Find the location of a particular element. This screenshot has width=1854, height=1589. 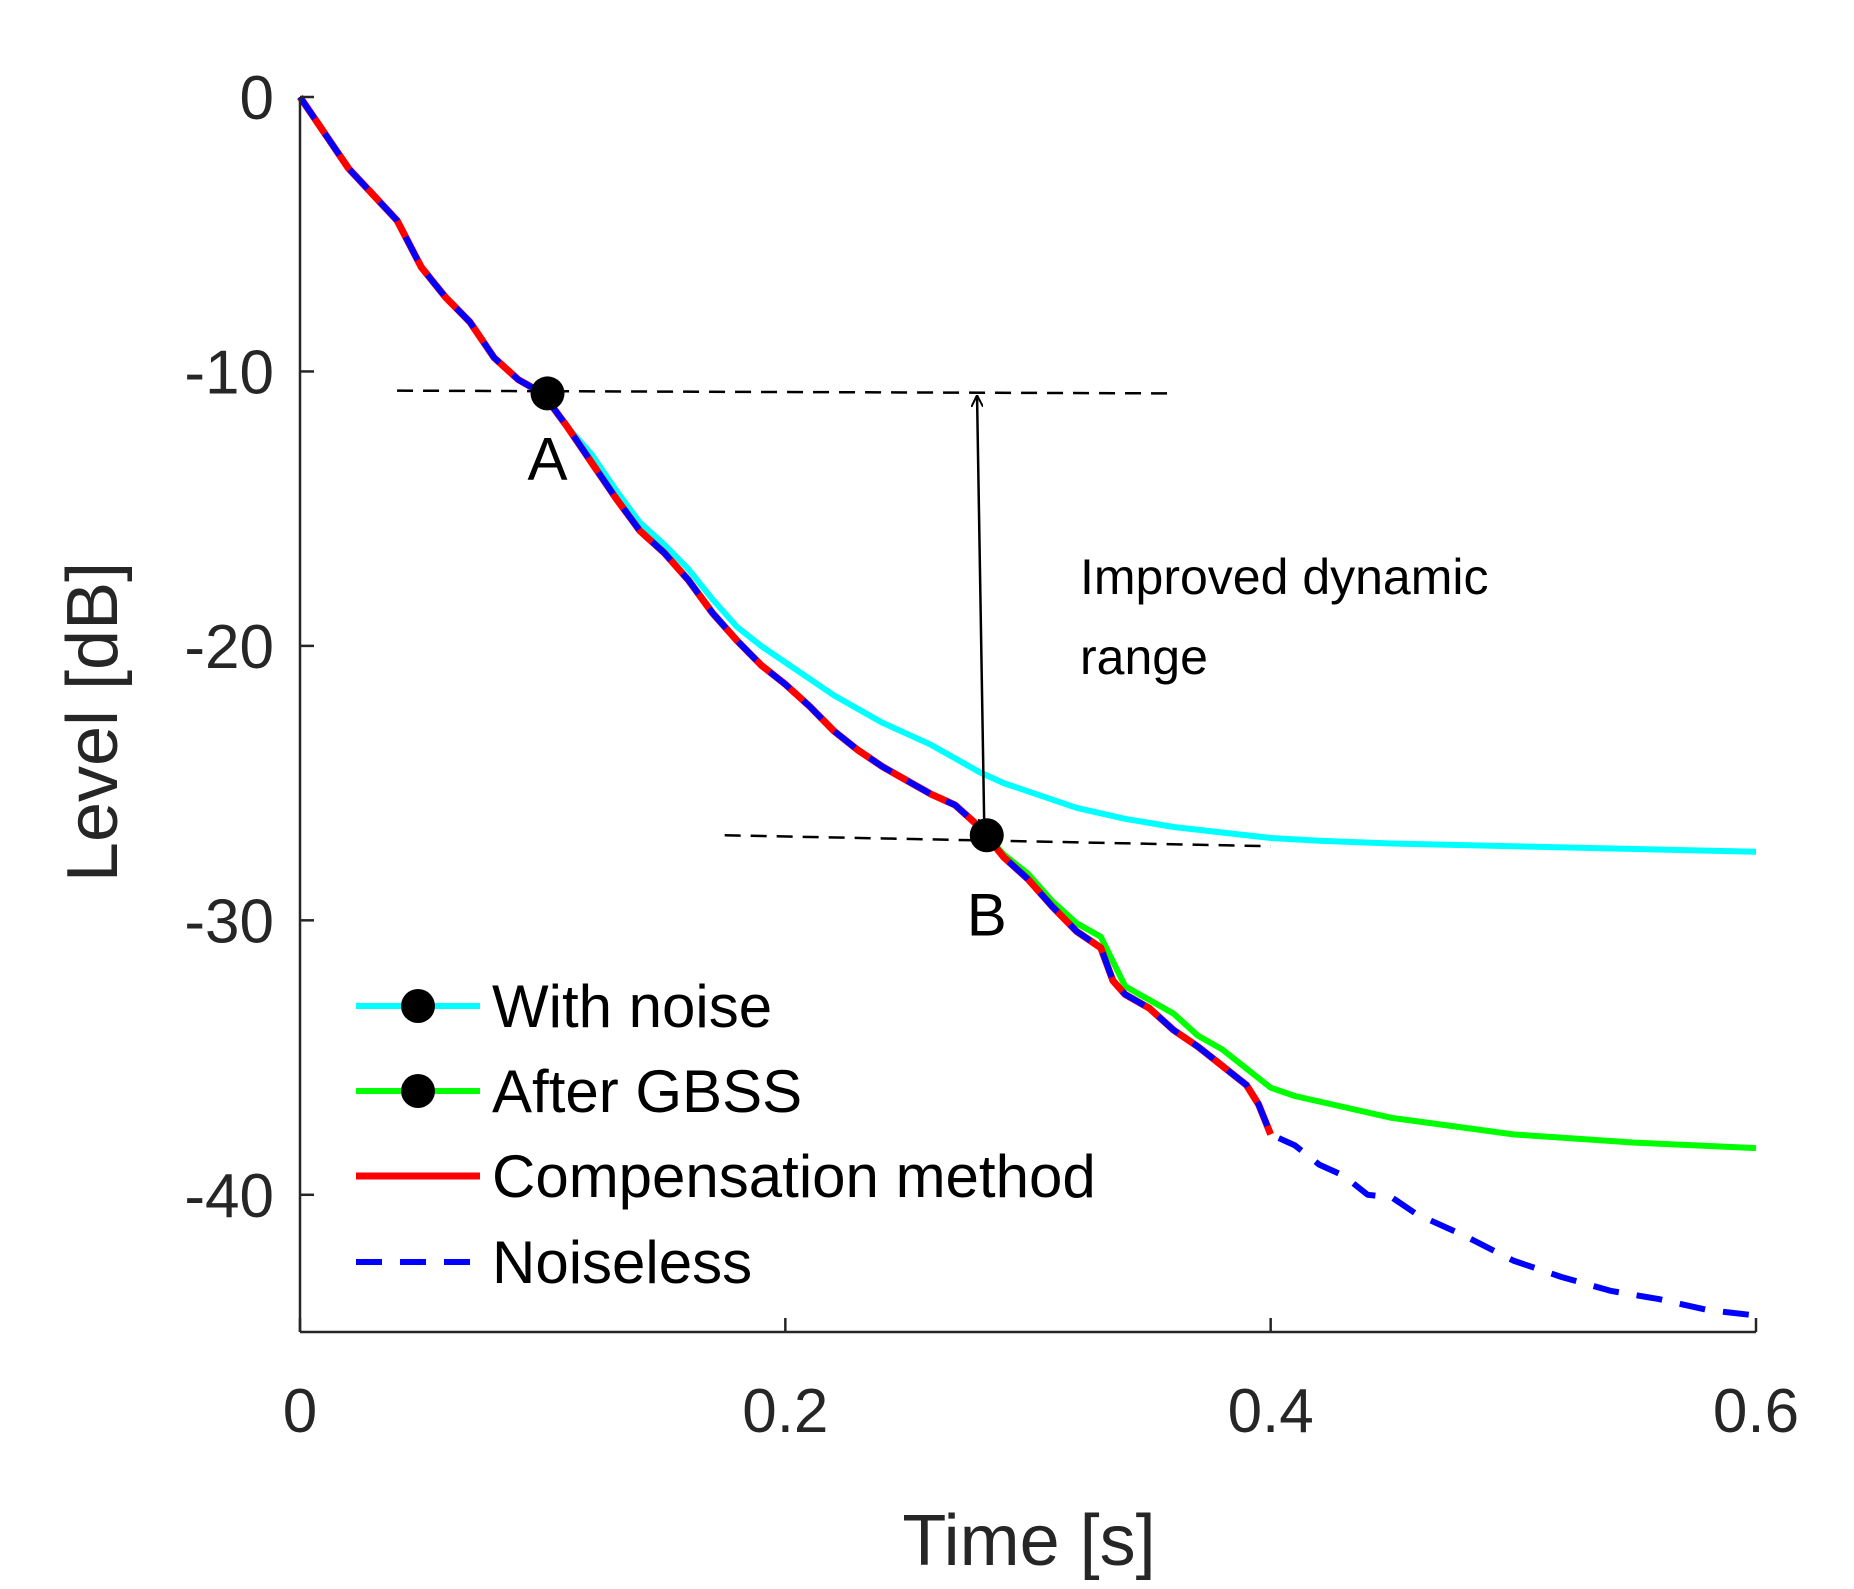

point-a-marker is located at coordinates (547, 393).